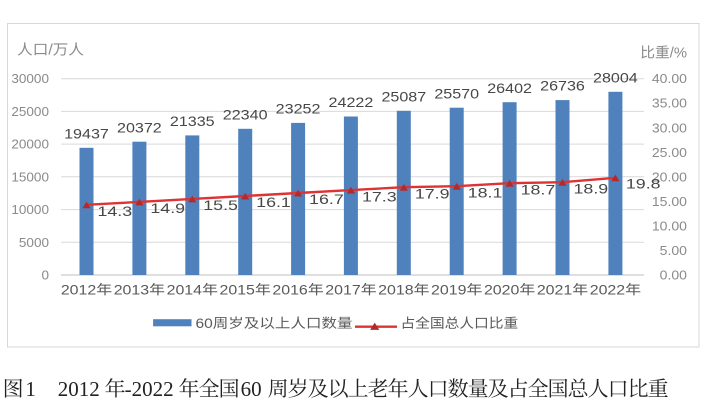  What do you see at coordinates (115, 212) in the screenshot?
I see `svg-text: 14.3` at bounding box center [115, 212].